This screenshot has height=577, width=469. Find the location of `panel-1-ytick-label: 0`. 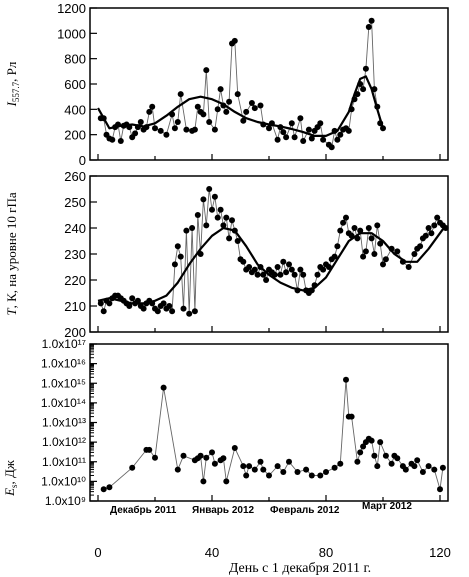

panel-1-ytick-label: 0 is located at coordinates (82, 160).